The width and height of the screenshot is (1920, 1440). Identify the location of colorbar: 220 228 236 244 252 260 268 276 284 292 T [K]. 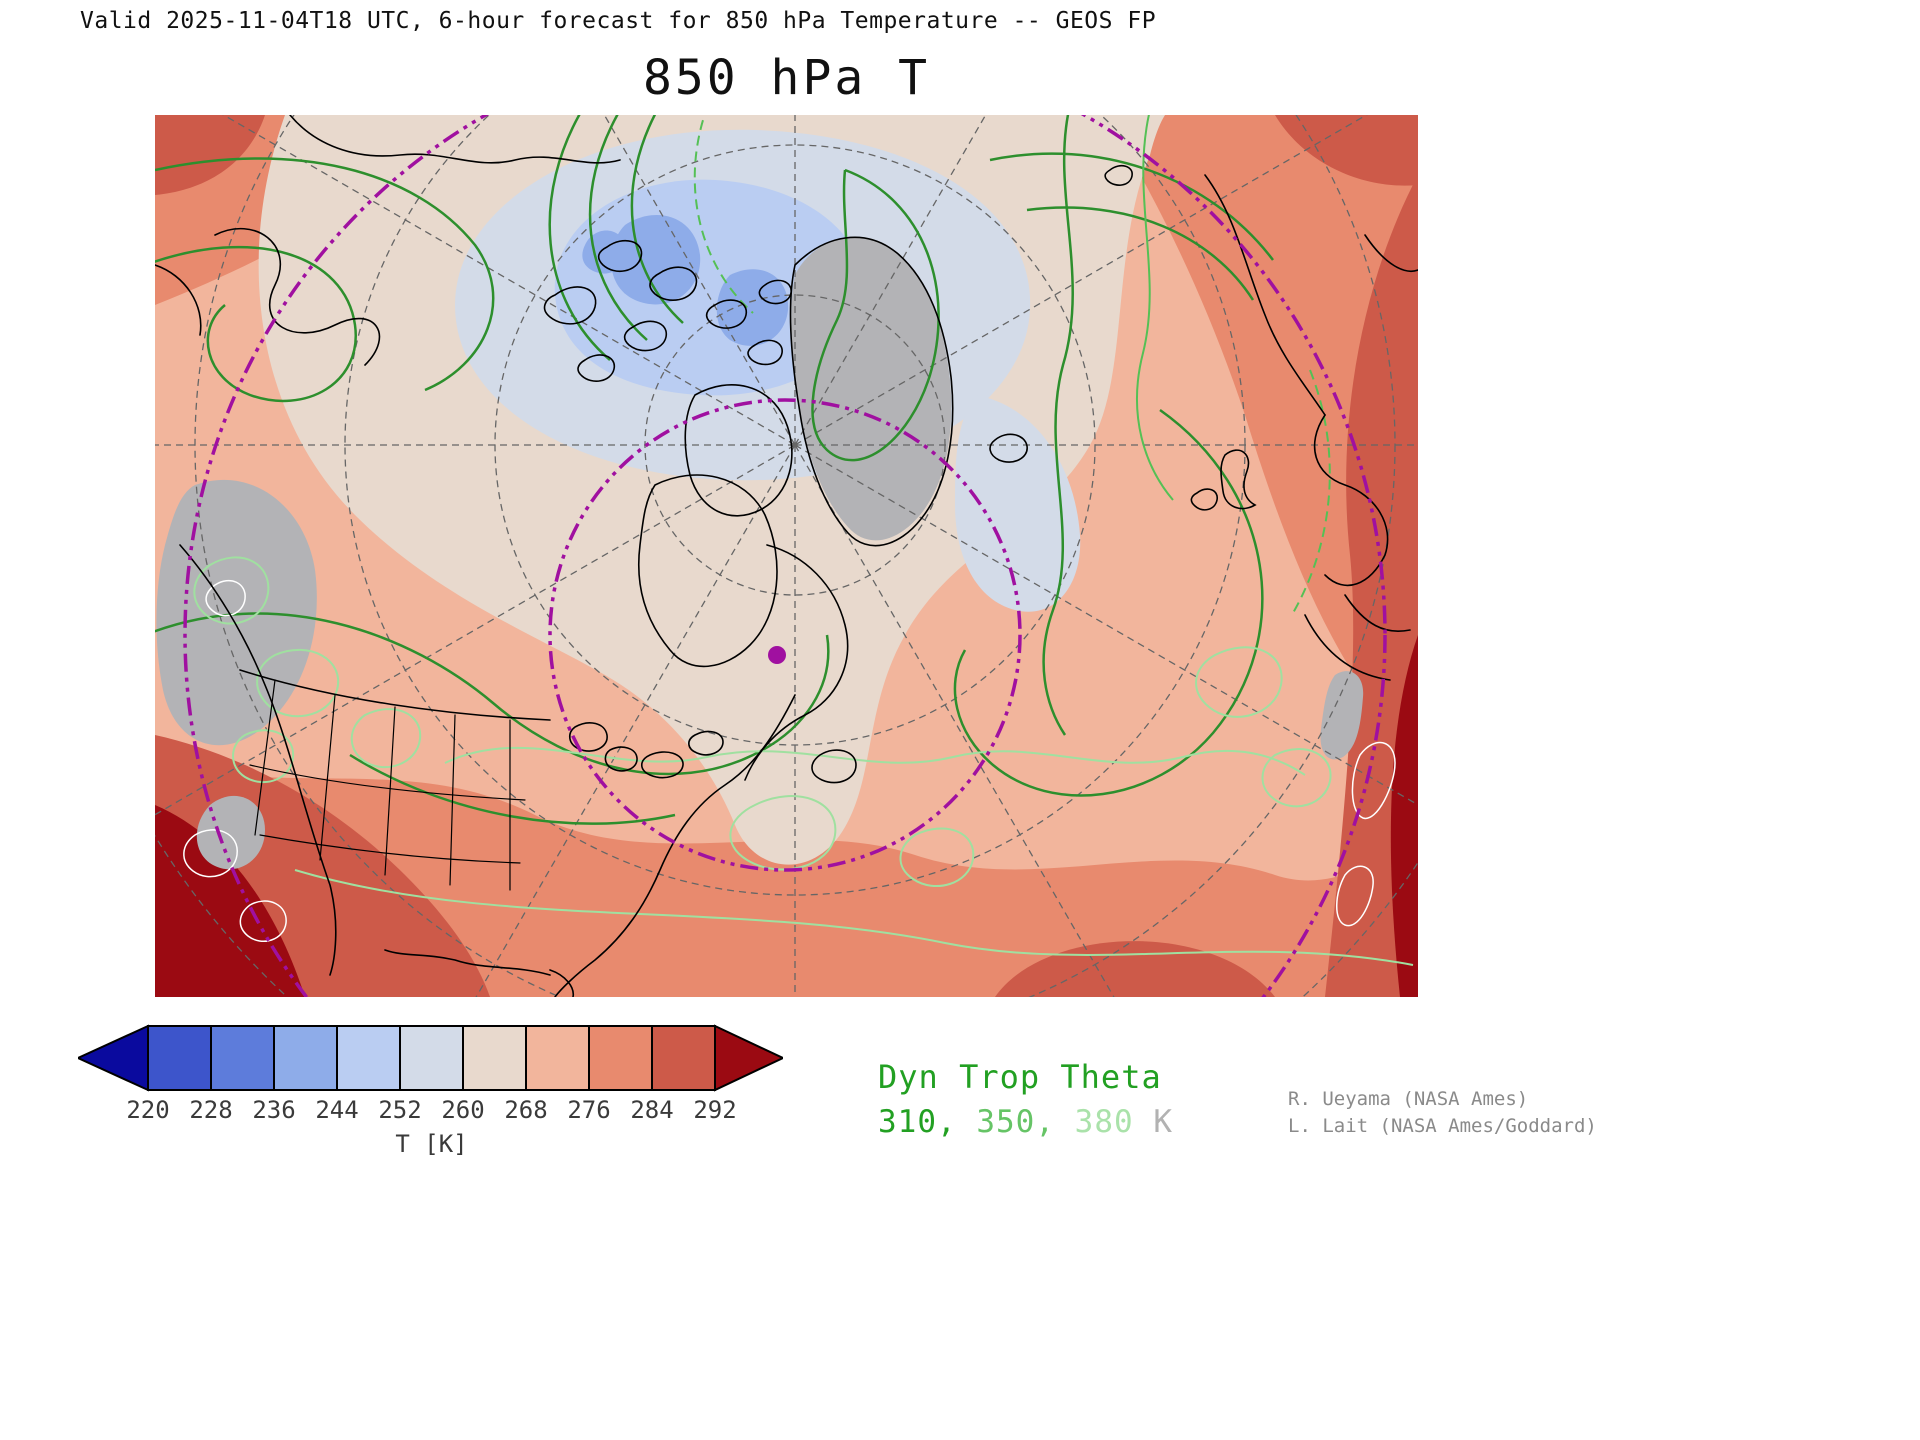
(432, 1093).